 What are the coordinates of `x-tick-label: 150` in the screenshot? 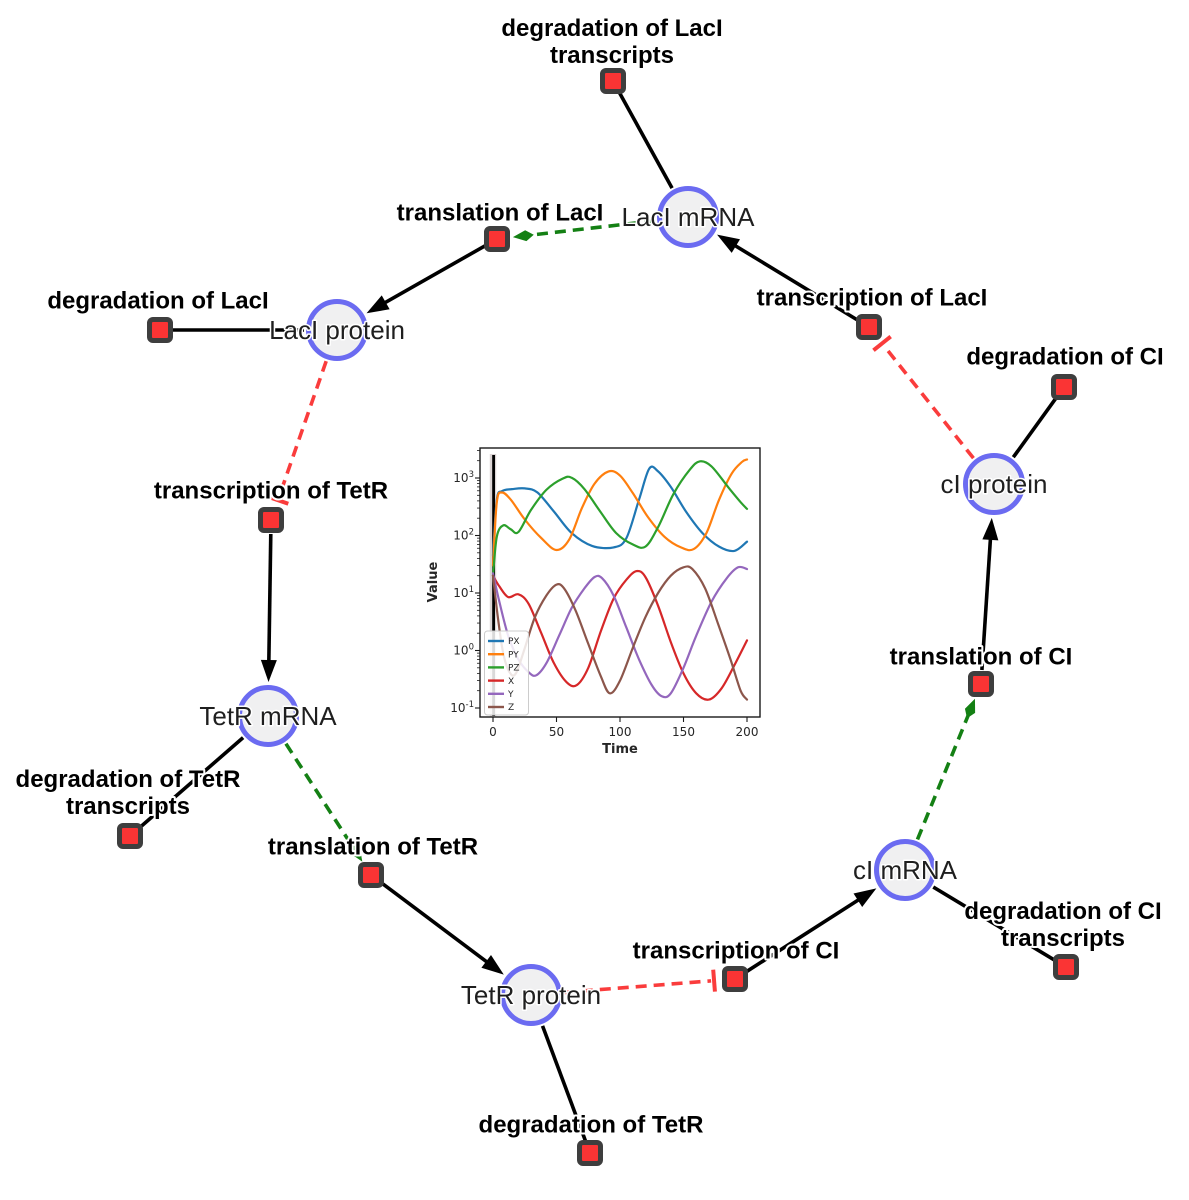 It's located at (683, 732).